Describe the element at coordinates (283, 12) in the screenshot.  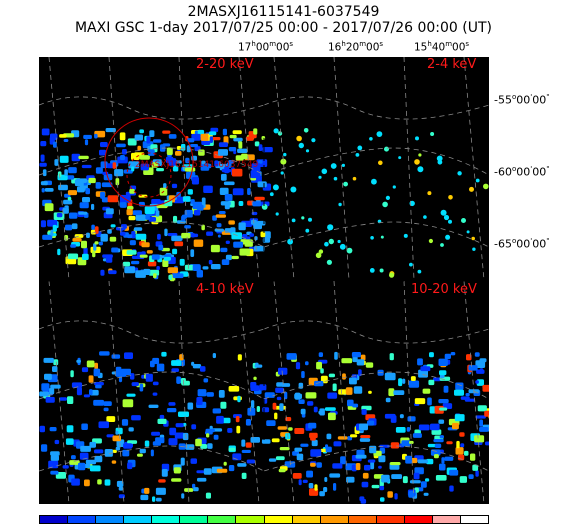
I see `source-title: 2MASXJ16115141-6037549` at that location.